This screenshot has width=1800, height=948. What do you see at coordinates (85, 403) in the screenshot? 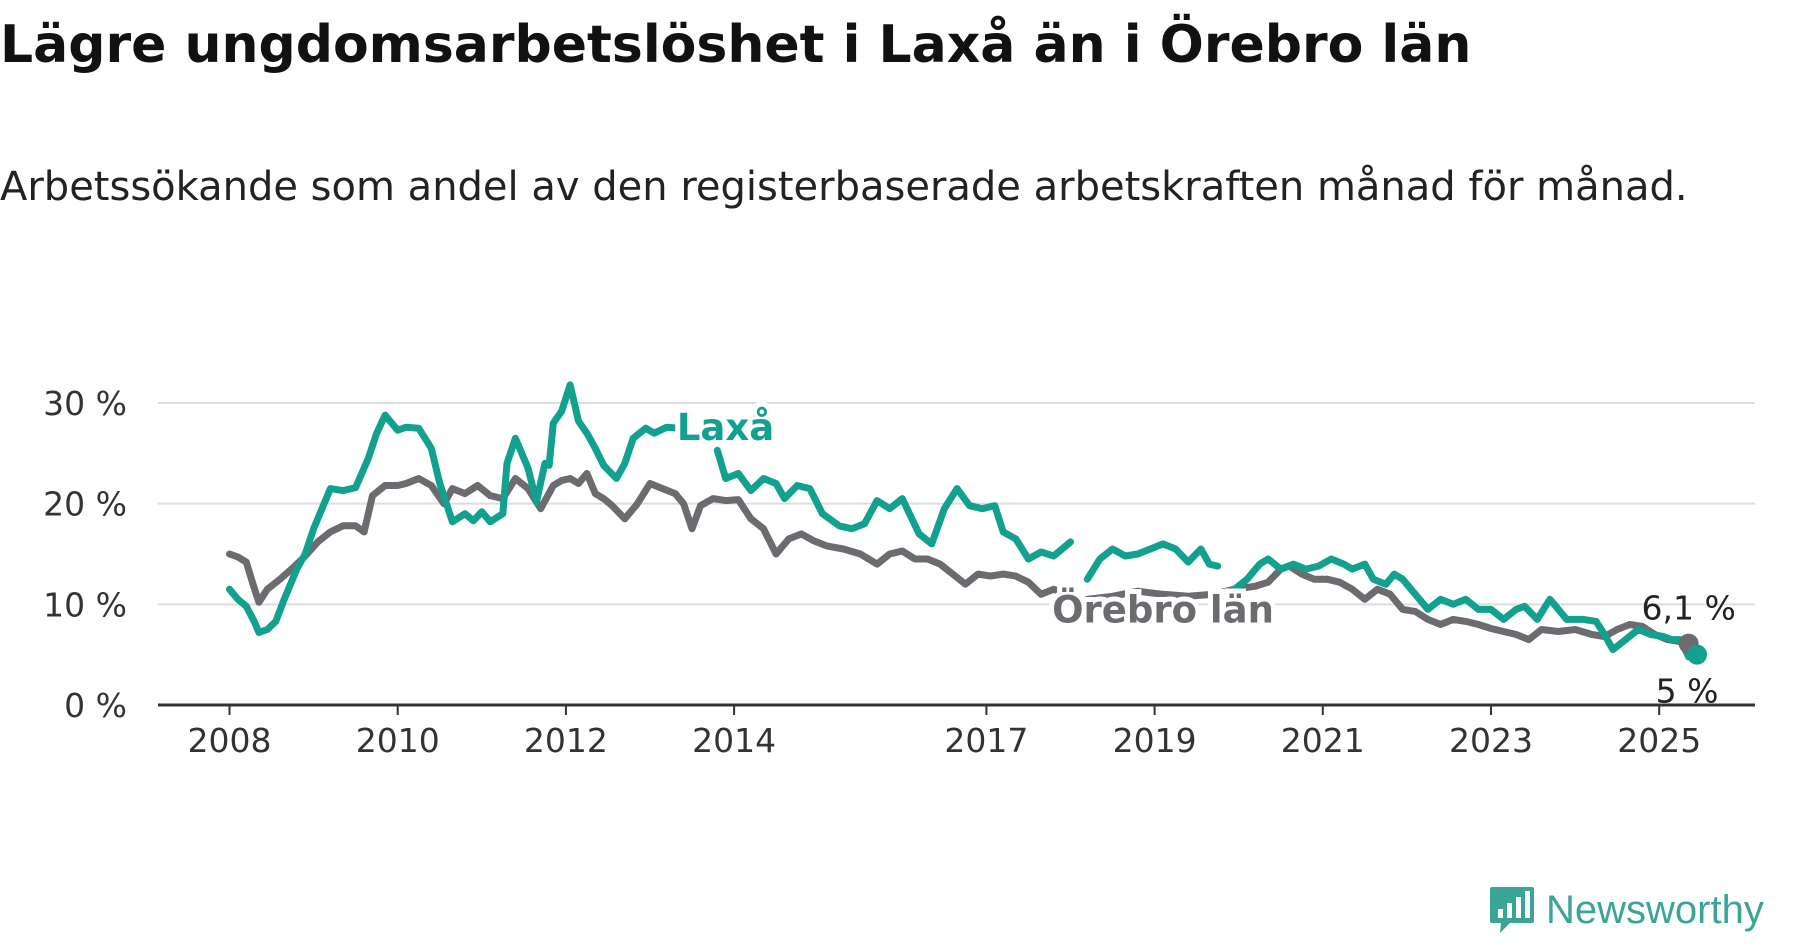
I see `y-tick-label: 30 %` at bounding box center [85, 403].